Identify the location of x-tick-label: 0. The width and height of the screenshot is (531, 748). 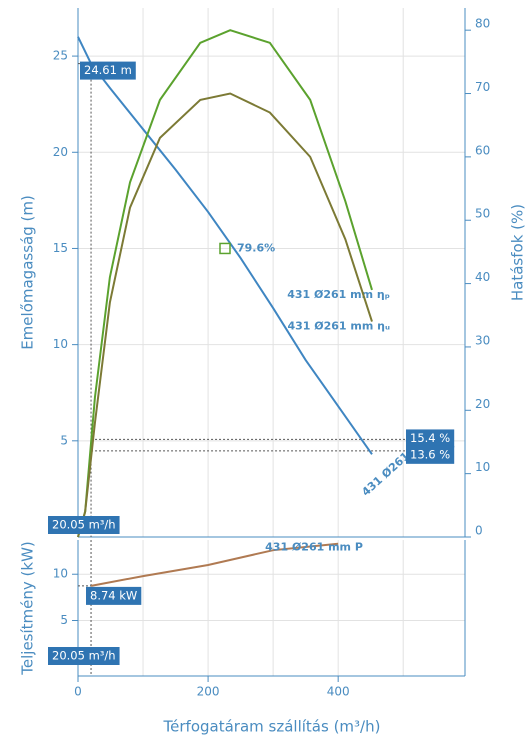
(78, 692).